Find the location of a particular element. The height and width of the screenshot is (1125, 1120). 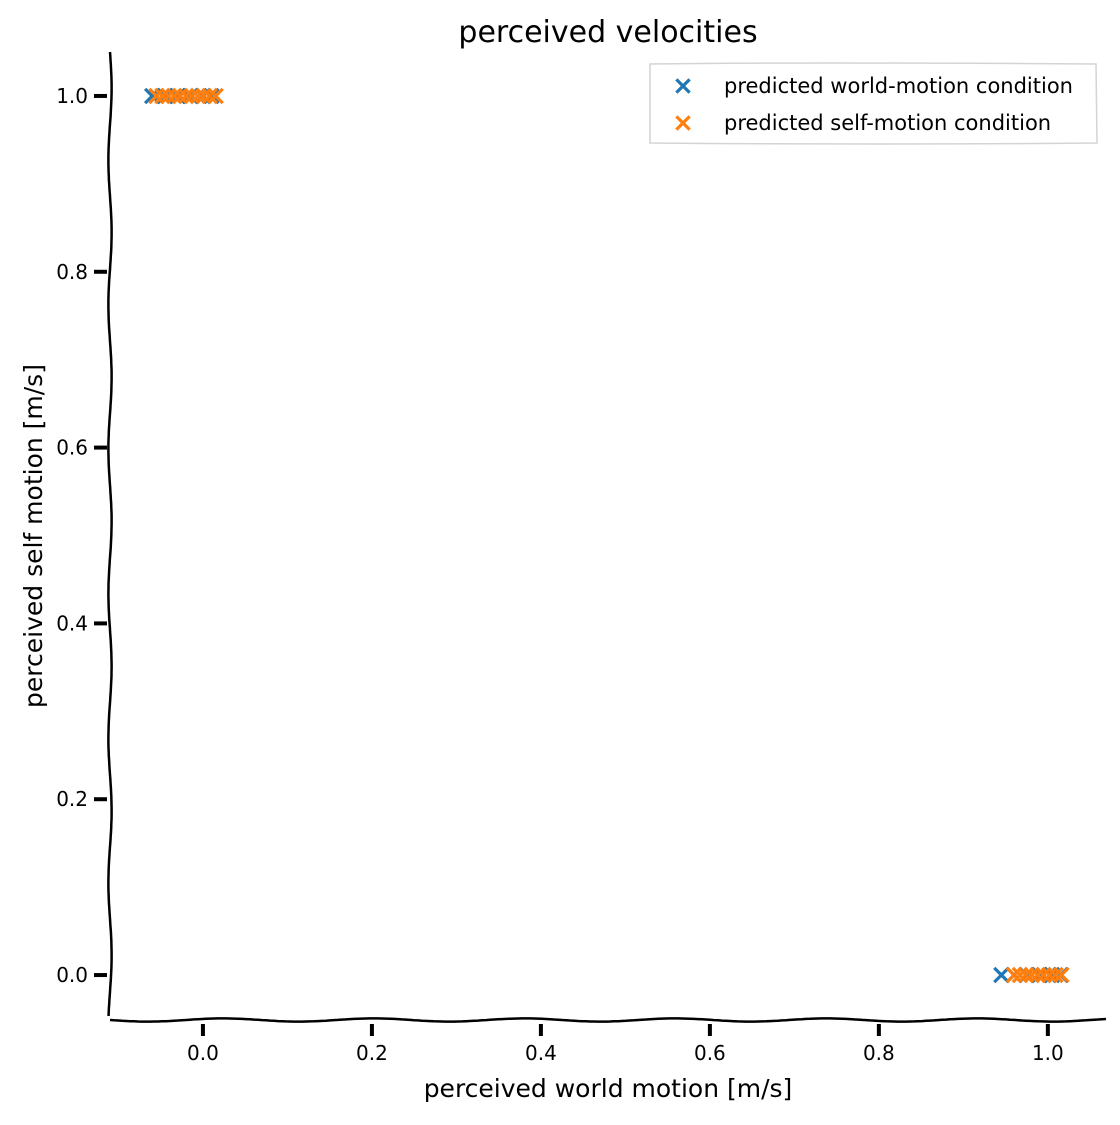

x-tick-label: 0.8 is located at coordinates (879, 1053).